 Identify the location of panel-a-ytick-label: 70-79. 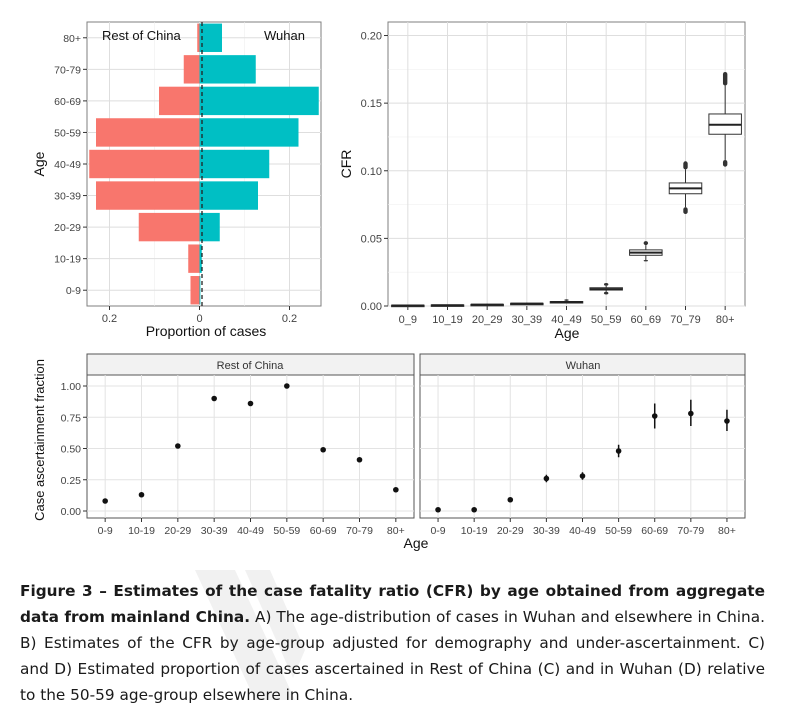
(67, 70).